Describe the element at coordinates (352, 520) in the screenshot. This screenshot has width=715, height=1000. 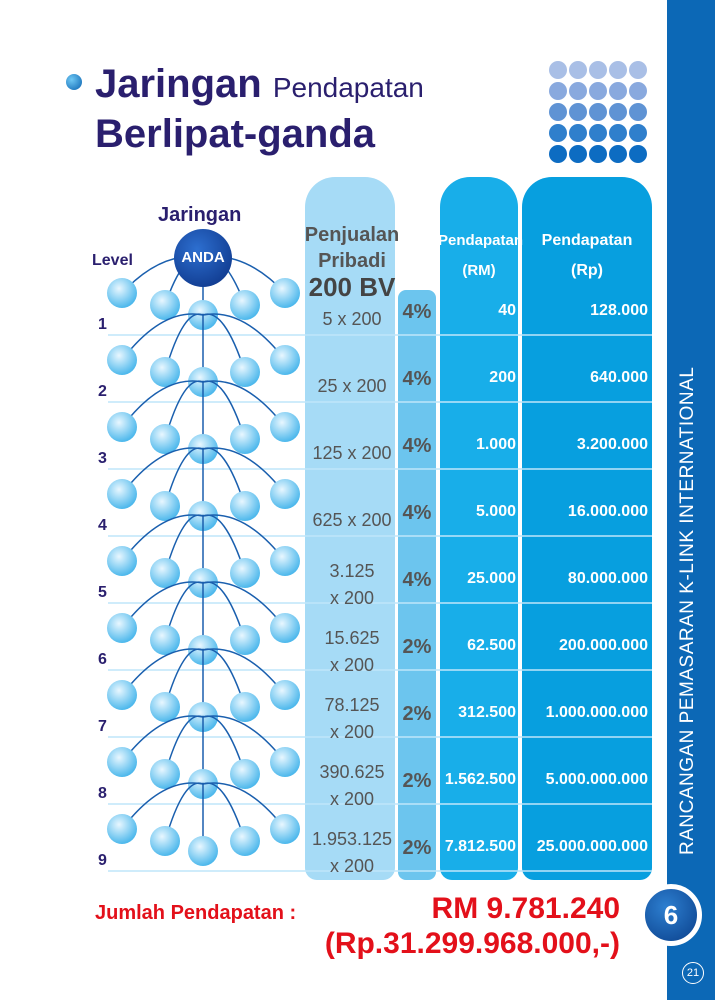
I see `sales-cell: 625 x 200` at that location.